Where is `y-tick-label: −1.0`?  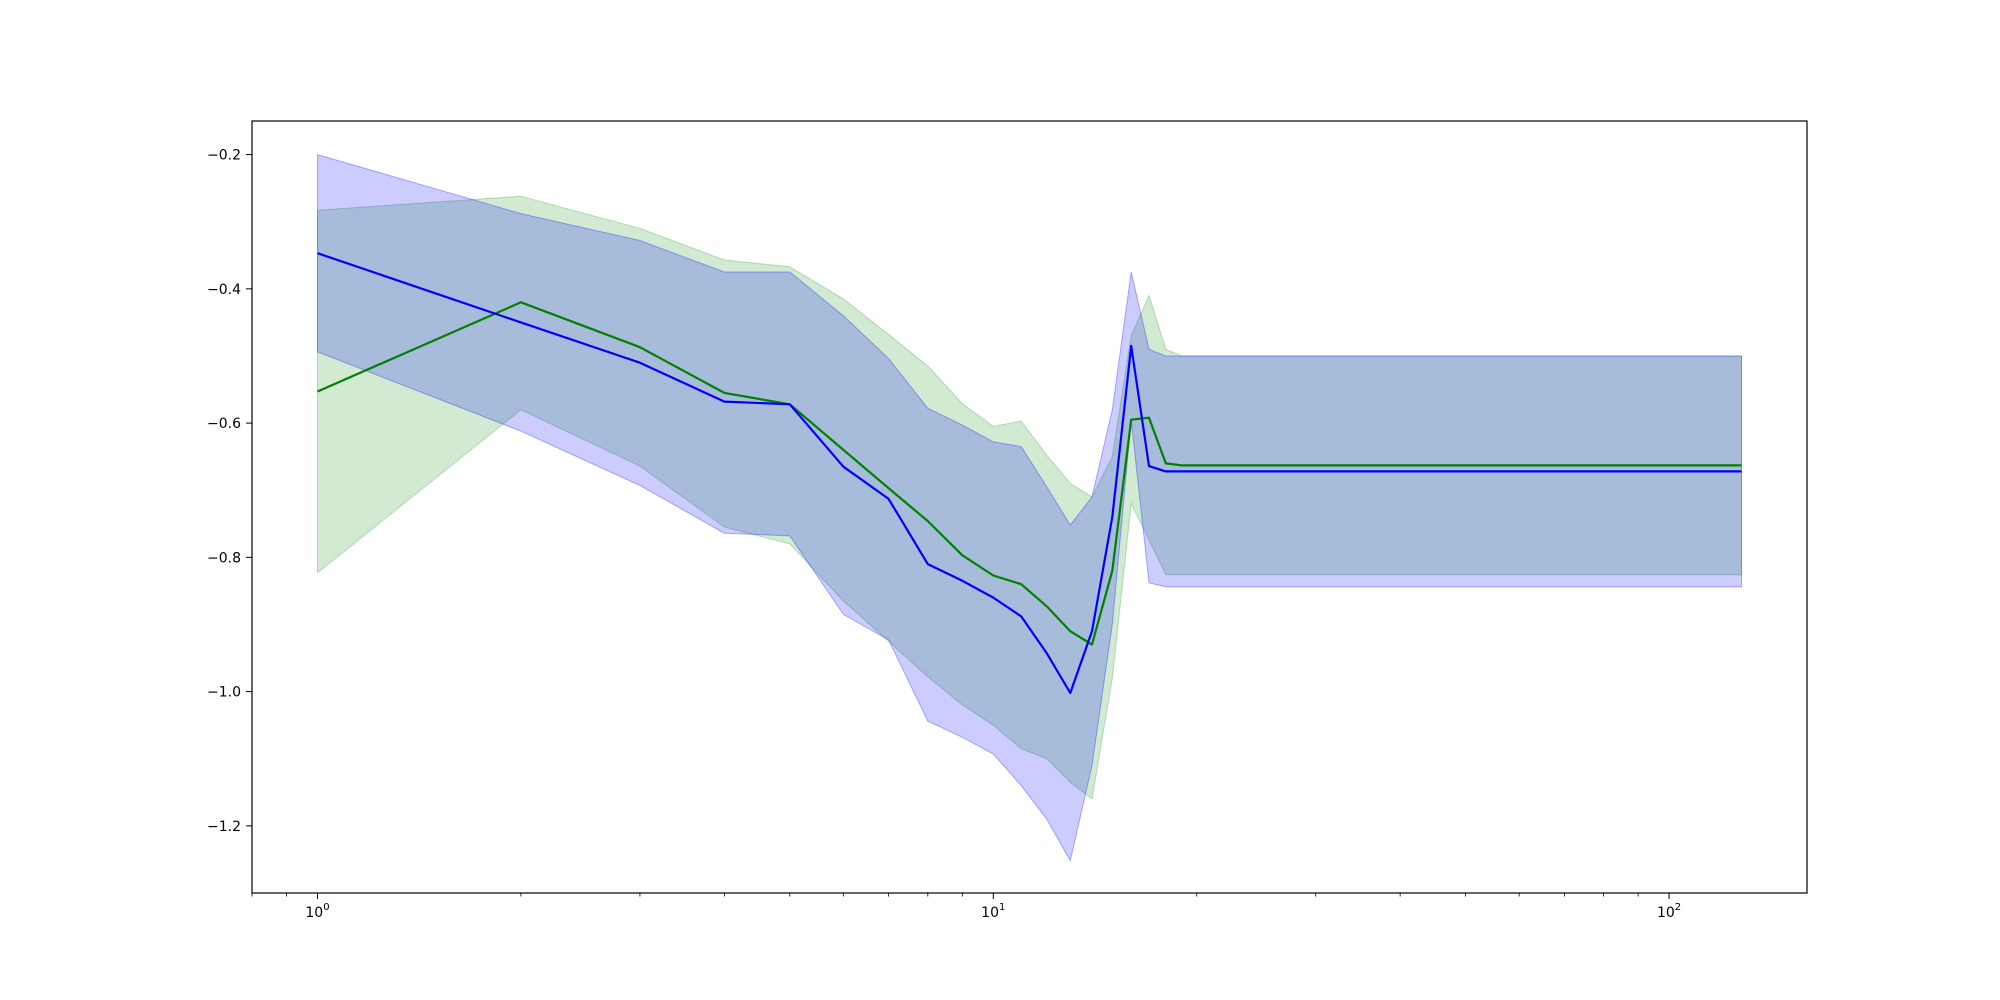 y-tick-label: −1.0 is located at coordinates (224, 693).